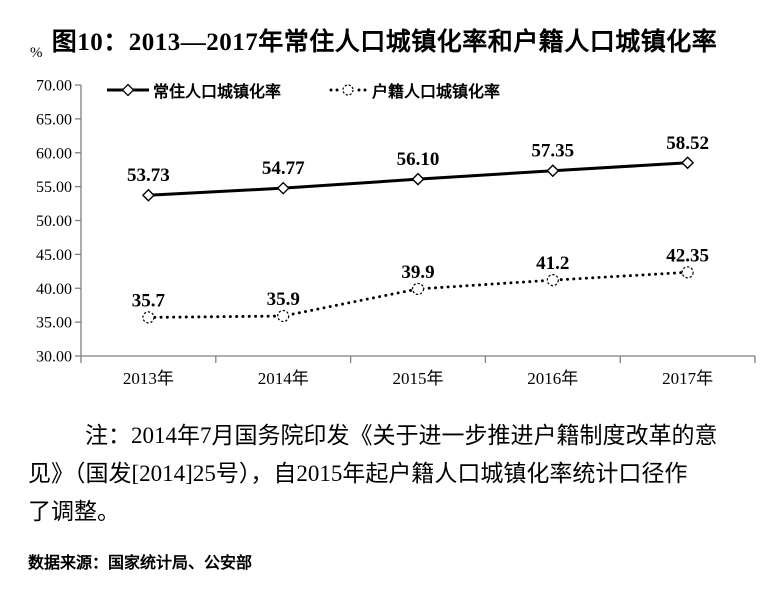  What do you see at coordinates (54, 289) in the screenshot?
I see `y-axis-tick-label: 40.00` at bounding box center [54, 289].